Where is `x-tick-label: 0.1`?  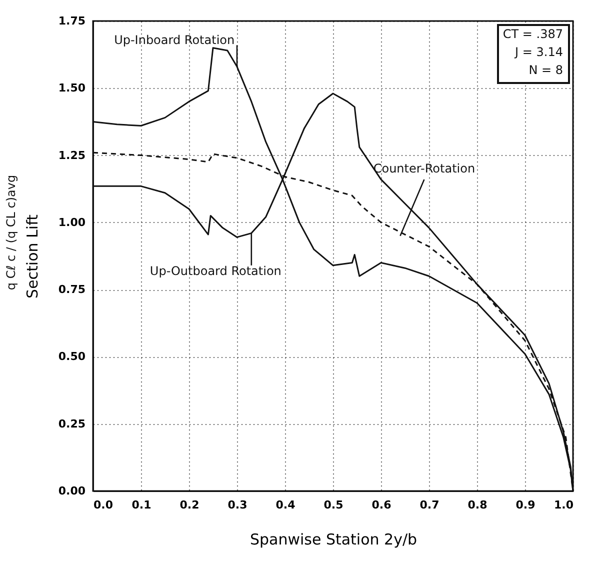
x-tick-label: 0.1 is located at coordinates (142, 505).